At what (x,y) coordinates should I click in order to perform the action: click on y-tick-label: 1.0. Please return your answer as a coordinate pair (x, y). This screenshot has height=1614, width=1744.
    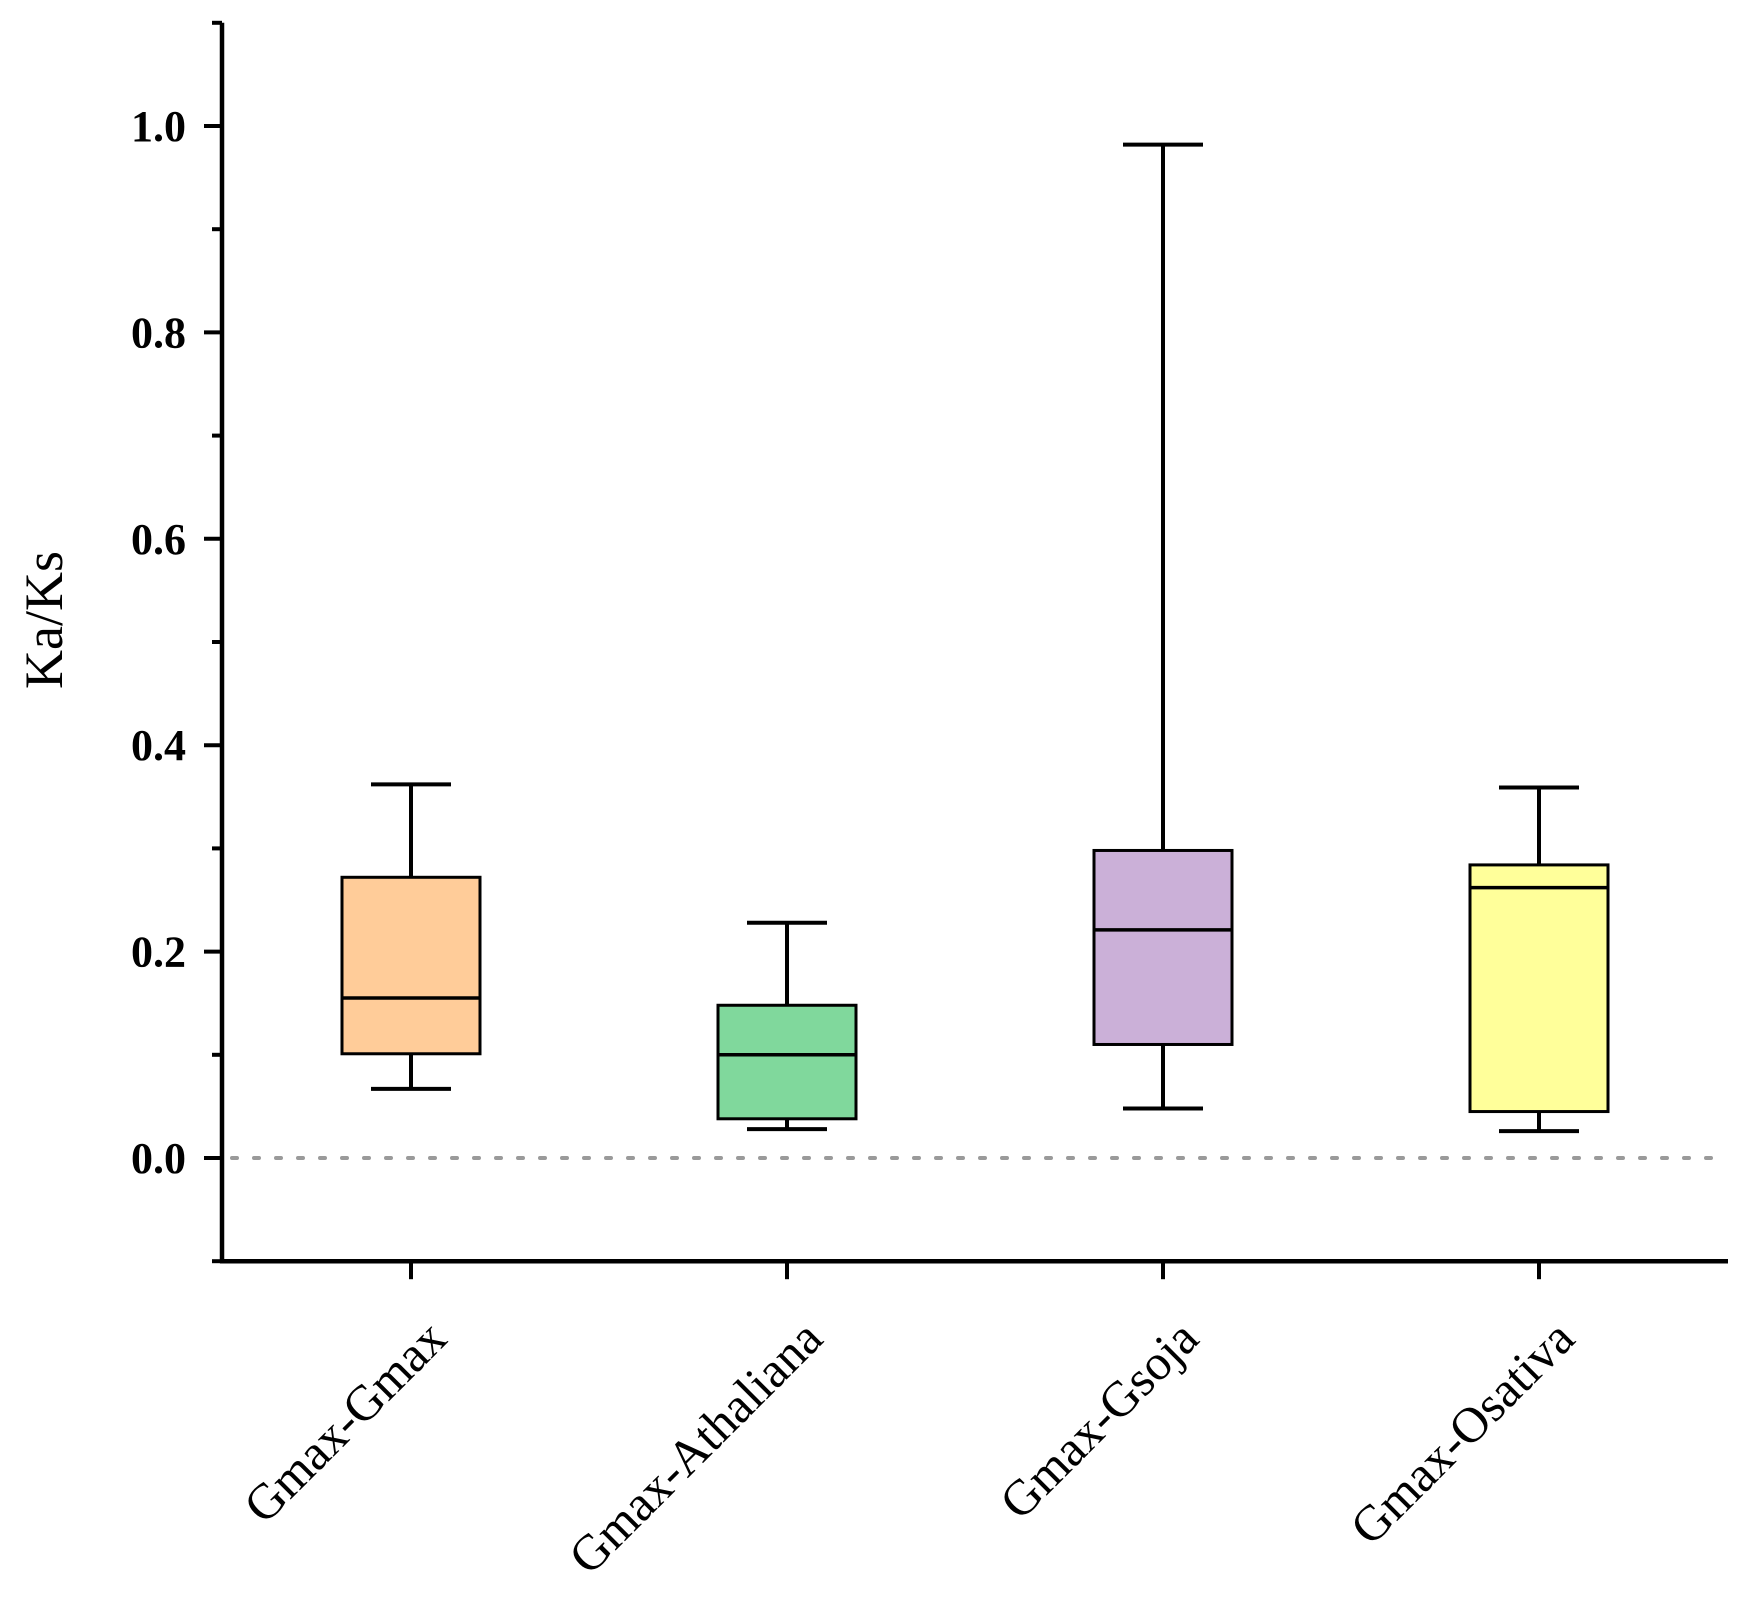
    Looking at the image, I should click on (158, 126).